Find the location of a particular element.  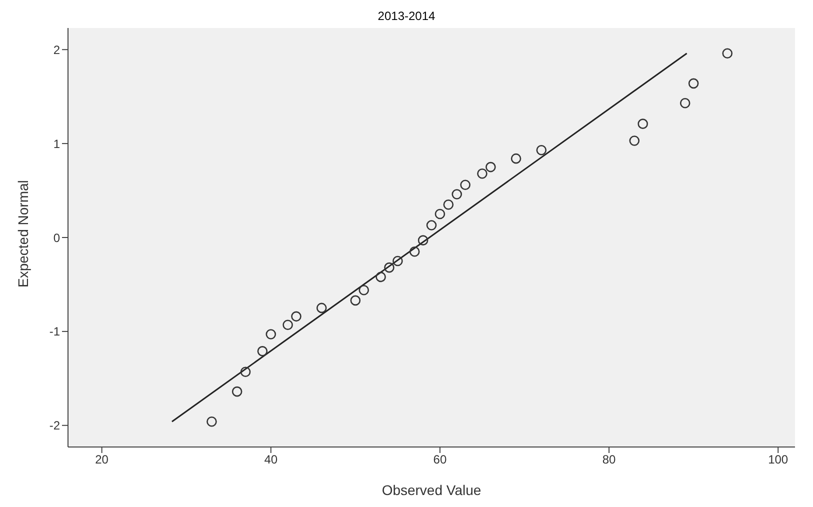

y-tick-label: 1 is located at coordinates (56, 143).